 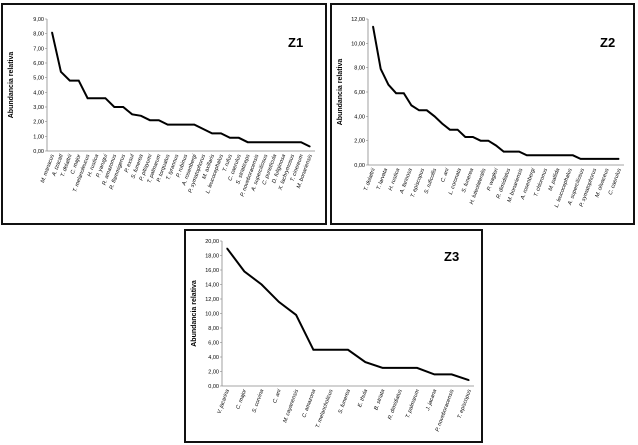 What do you see at coordinates (212, 315) in the screenshot?
I see `y-tick-label: 10,00` at bounding box center [212, 315].